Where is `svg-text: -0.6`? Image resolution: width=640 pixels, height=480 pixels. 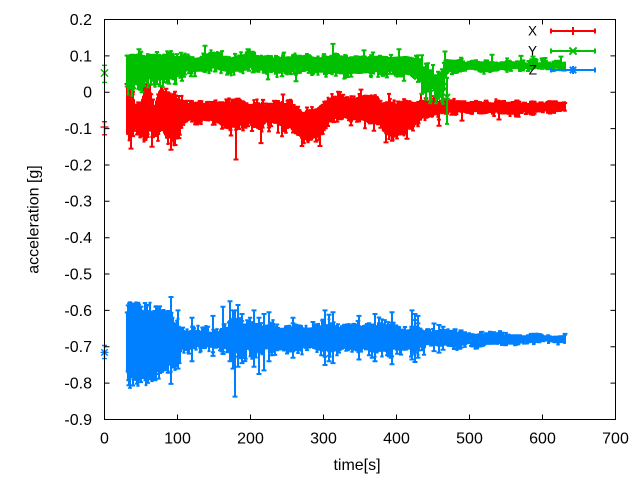
svg-text: -0.6 is located at coordinates (78, 311).